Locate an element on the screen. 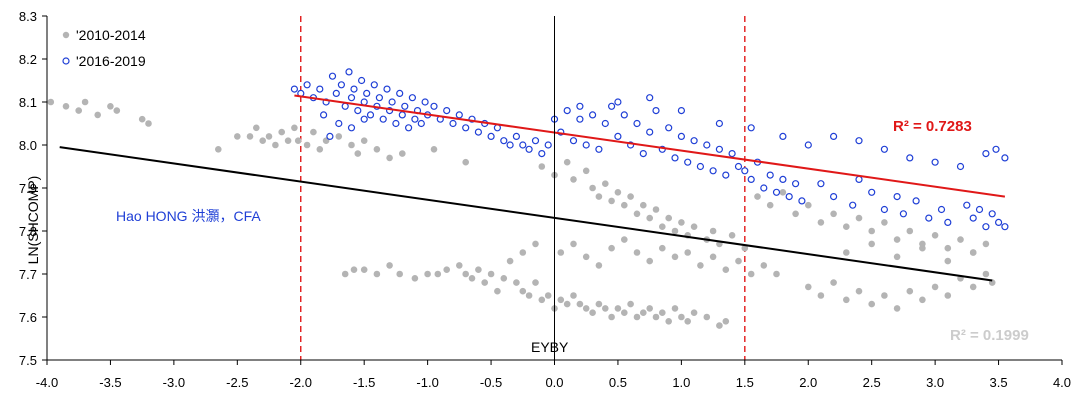 This screenshot has height=401, width=1080. legend-label-2010-2014: '2010-2014 is located at coordinates (111, 35).